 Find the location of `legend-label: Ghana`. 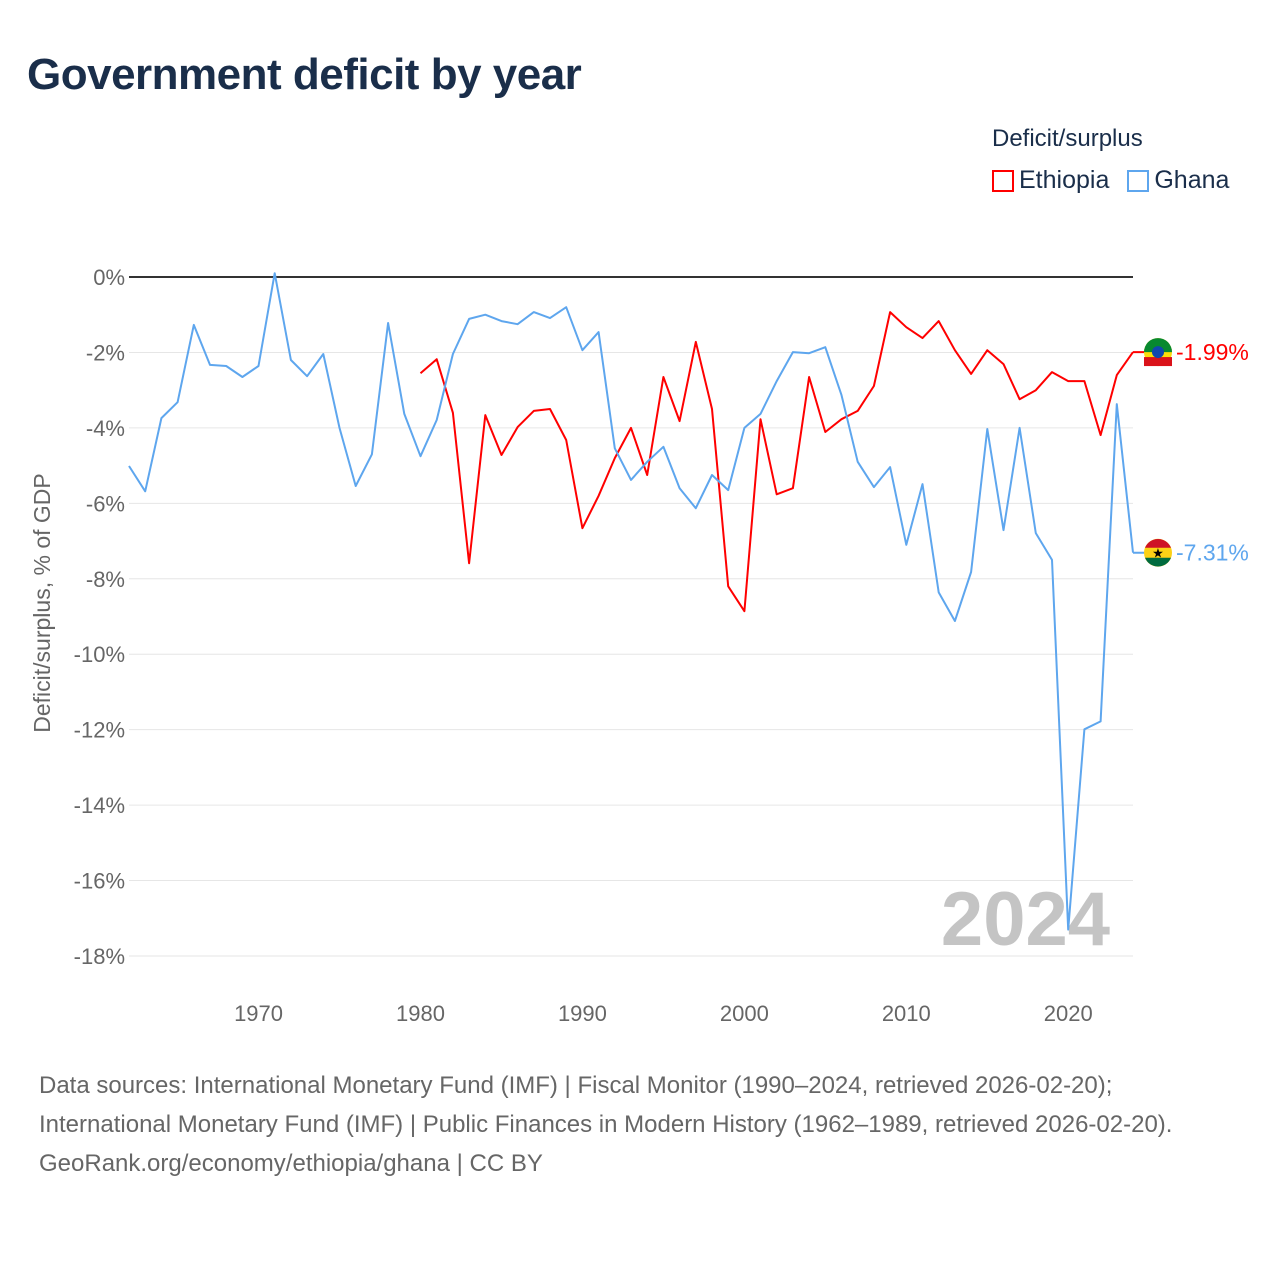

legend-label: Ghana is located at coordinates (1192, 180).